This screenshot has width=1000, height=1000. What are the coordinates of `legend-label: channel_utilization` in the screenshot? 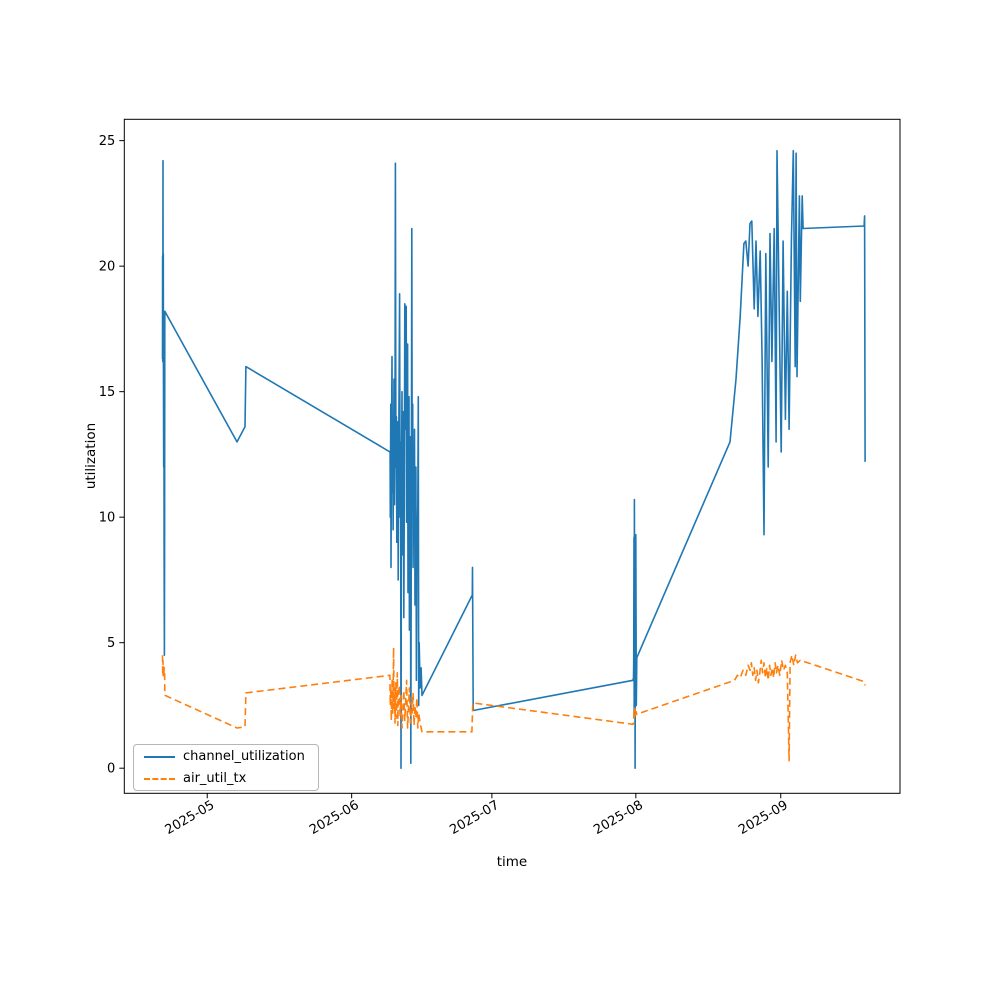 It's located at (244, 756).